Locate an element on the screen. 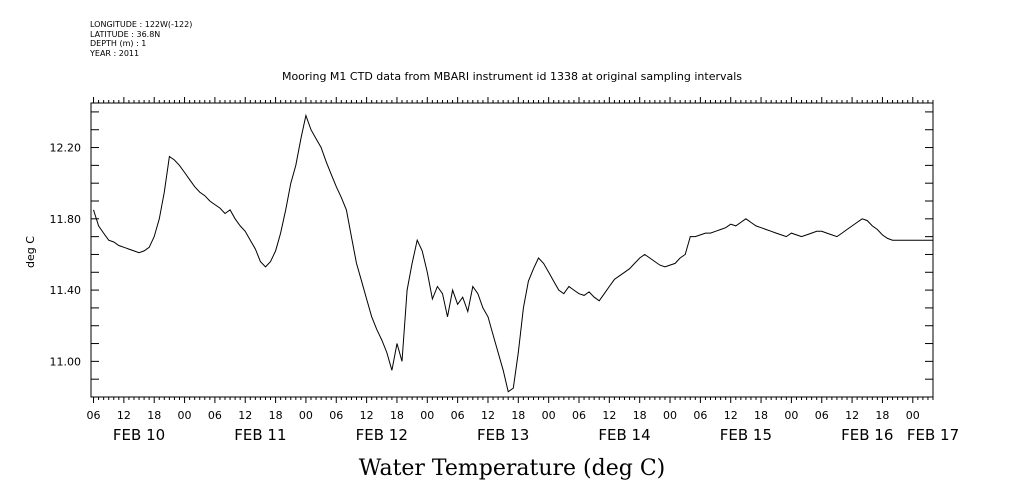 This screenshot has width=1009, height=504. y-tick-label: 11.00 is located at coordinates (66, 361).